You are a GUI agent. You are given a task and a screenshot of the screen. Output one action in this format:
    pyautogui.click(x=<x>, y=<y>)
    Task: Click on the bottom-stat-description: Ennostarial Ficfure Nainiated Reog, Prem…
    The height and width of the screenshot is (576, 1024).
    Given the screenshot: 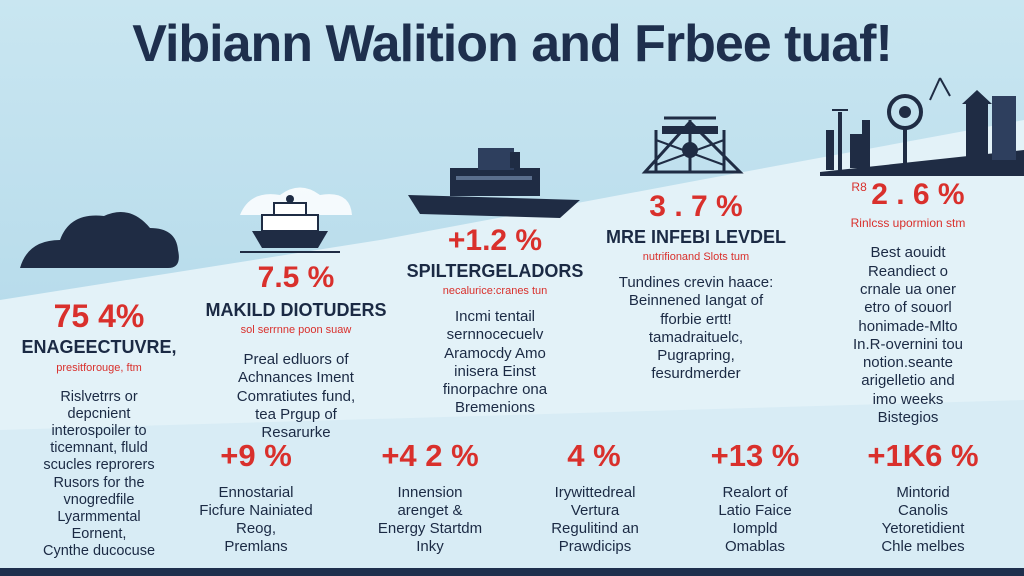 What is the action you would take?
    pyautogui.click(x=256, y=519)
    